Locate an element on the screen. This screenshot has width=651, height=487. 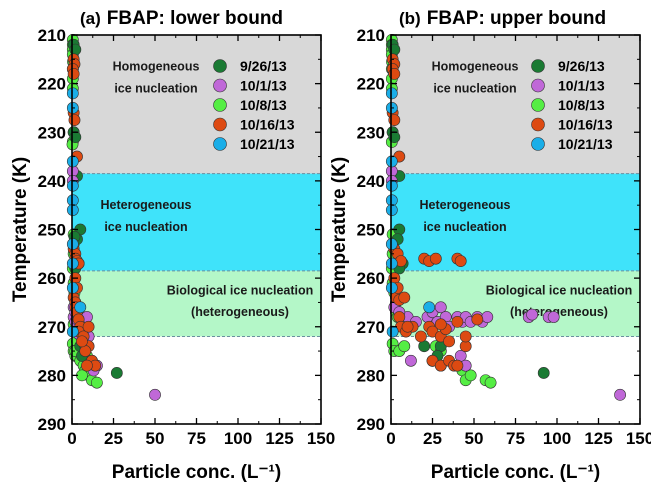
x-tick-label: 125 is located at coordinates (279, 438).